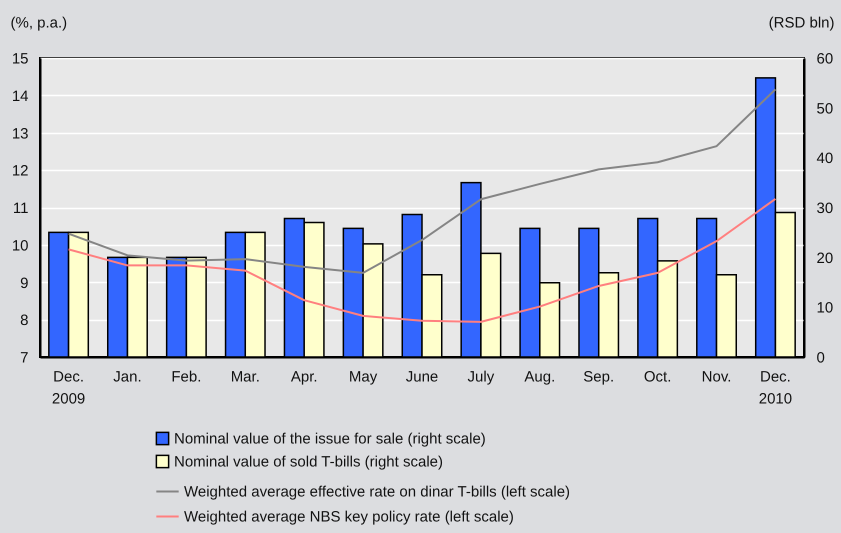 This screenshot has height=533, width=841. I want to click on x-tick-label: Apr., so click(304, 377).